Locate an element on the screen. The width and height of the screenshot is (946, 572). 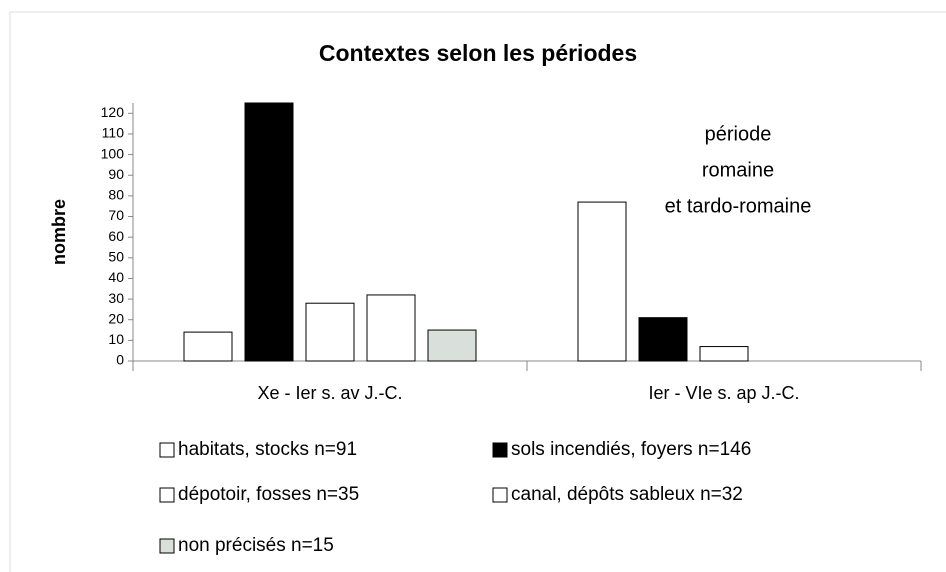
x-tick-label: Ier - VIe s. ap J.-C. is located at coordinates (723, 393).